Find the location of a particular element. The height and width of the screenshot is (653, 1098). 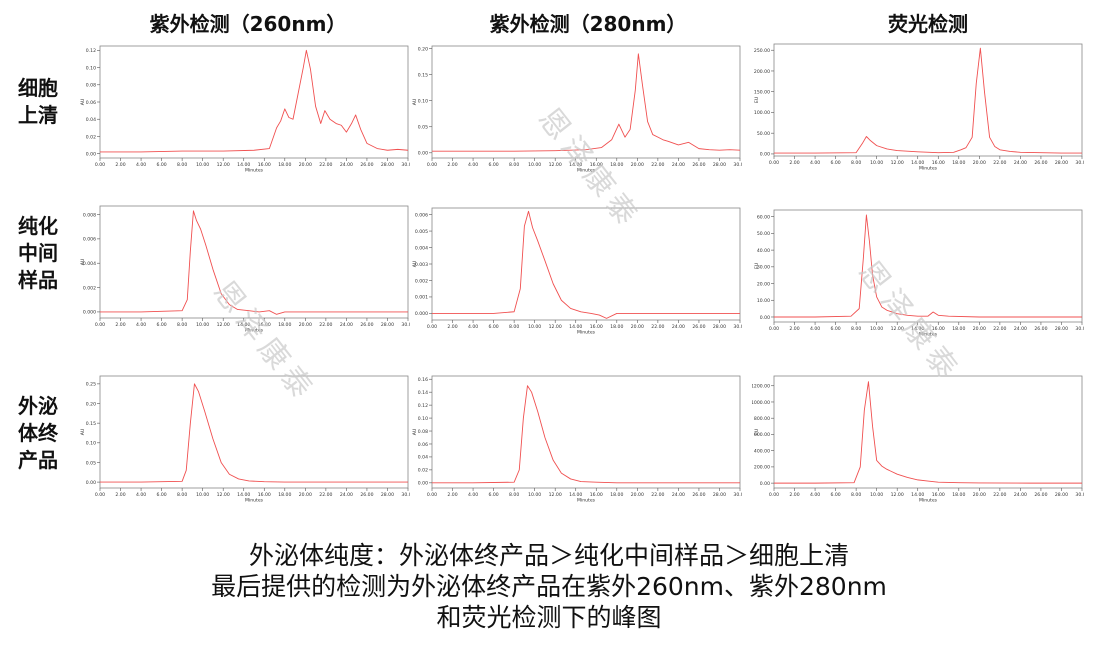

plot-frame is located at coordinates (928, 100).